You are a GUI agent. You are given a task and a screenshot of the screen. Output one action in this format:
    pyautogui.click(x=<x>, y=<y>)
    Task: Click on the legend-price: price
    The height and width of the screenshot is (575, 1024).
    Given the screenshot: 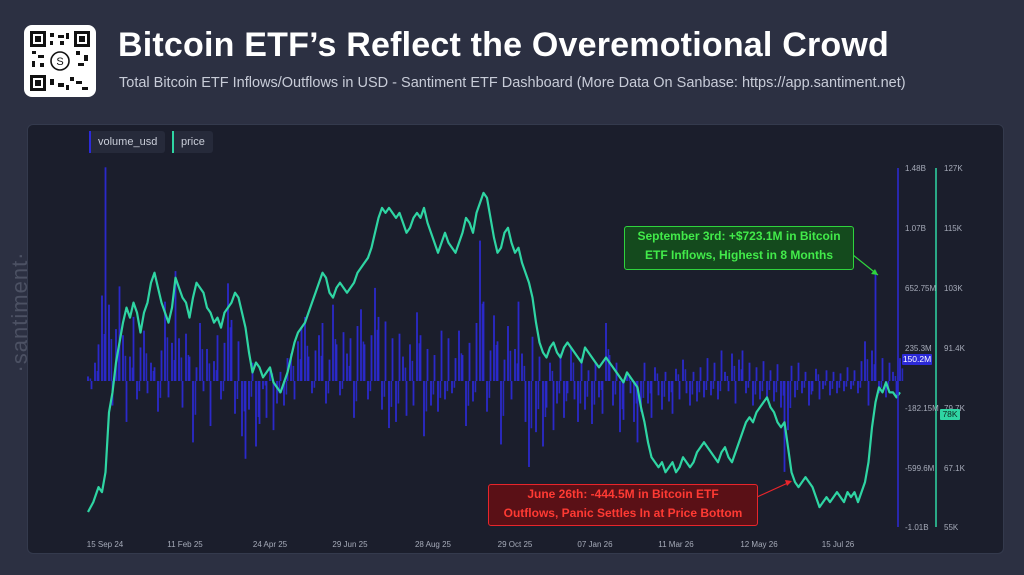 What is the action you would take?
    pyautogui.click(x=192, y=142)
    